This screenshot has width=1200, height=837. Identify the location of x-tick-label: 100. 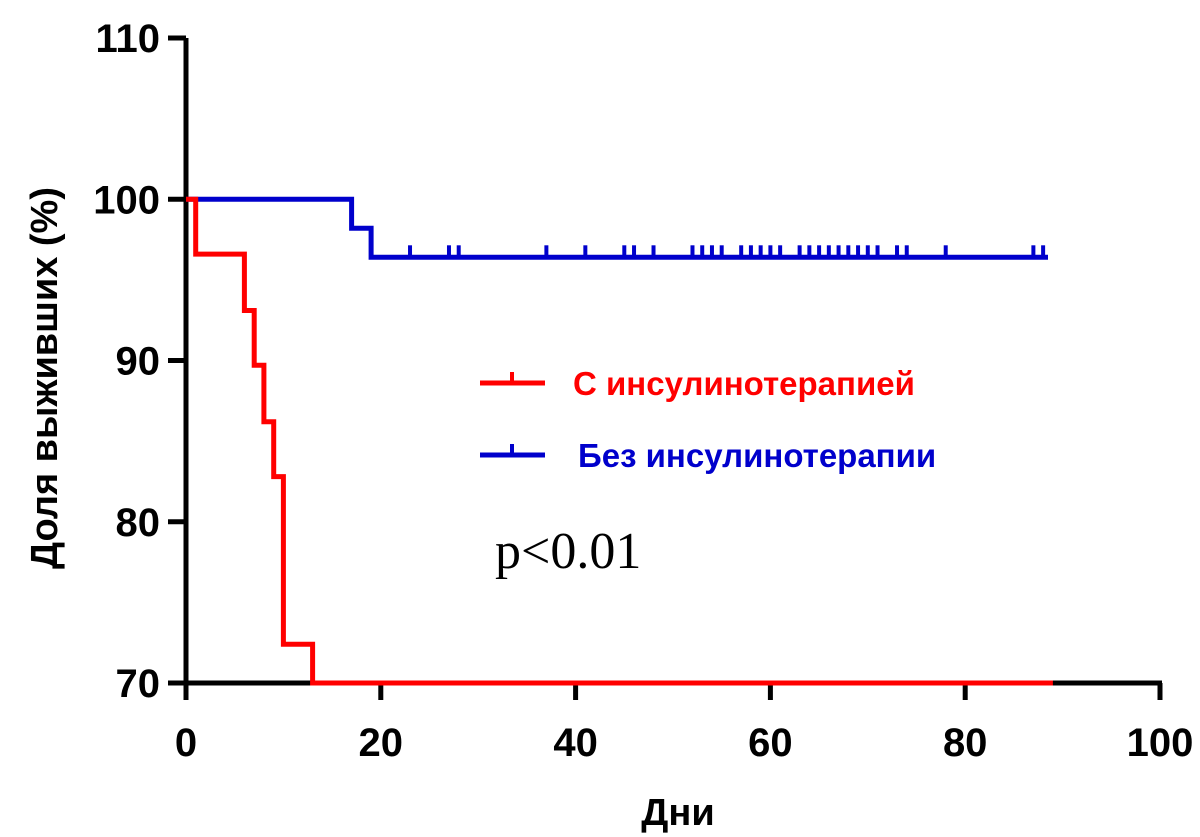
(1160, 743).